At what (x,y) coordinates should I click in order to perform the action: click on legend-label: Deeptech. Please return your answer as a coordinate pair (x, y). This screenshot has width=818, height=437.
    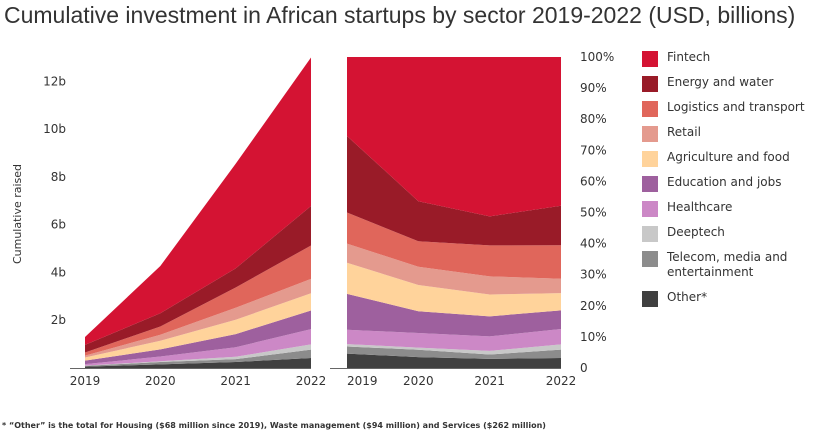
    Looking at the image, I should click on (696, 232).